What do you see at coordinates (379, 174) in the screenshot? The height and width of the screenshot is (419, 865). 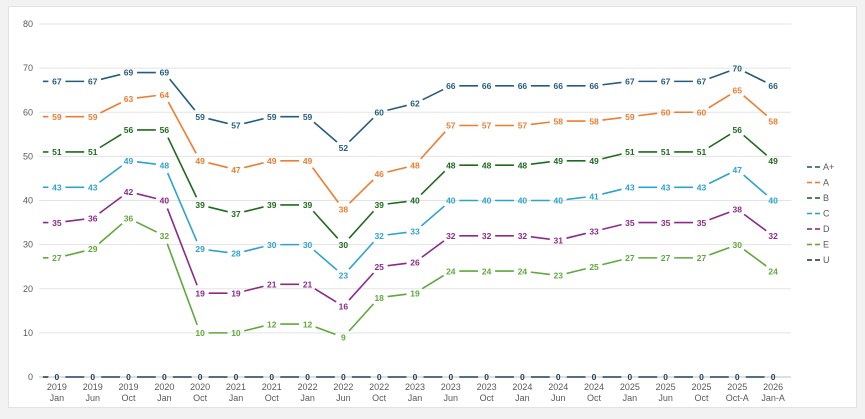 I see `data-label: 46` at bounding box center [379, 174].